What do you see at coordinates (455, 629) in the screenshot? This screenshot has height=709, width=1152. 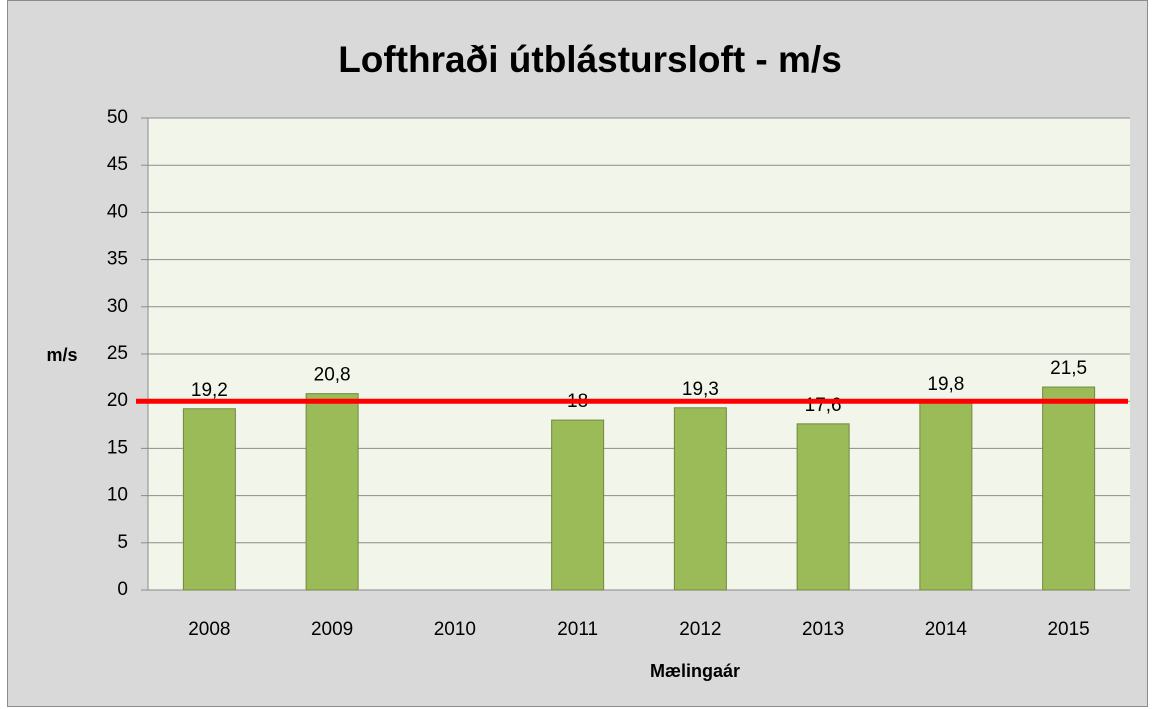 I see `x-tick-label: 2010` at bounding box center [455, 629].